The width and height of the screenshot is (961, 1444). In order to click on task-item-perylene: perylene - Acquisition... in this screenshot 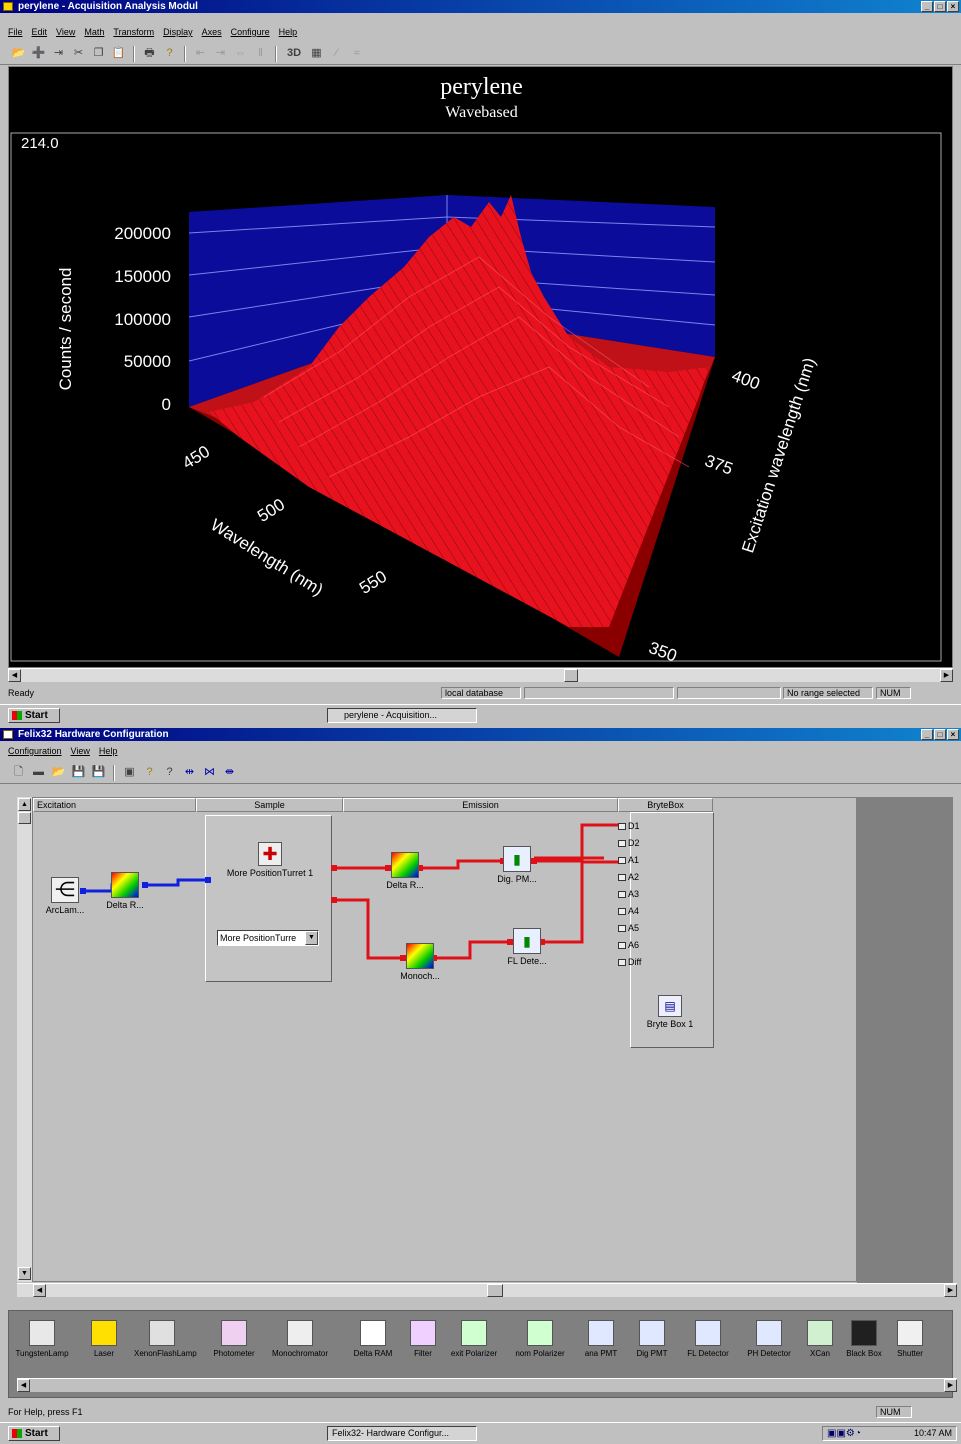, I will do `click(402, 715)`.